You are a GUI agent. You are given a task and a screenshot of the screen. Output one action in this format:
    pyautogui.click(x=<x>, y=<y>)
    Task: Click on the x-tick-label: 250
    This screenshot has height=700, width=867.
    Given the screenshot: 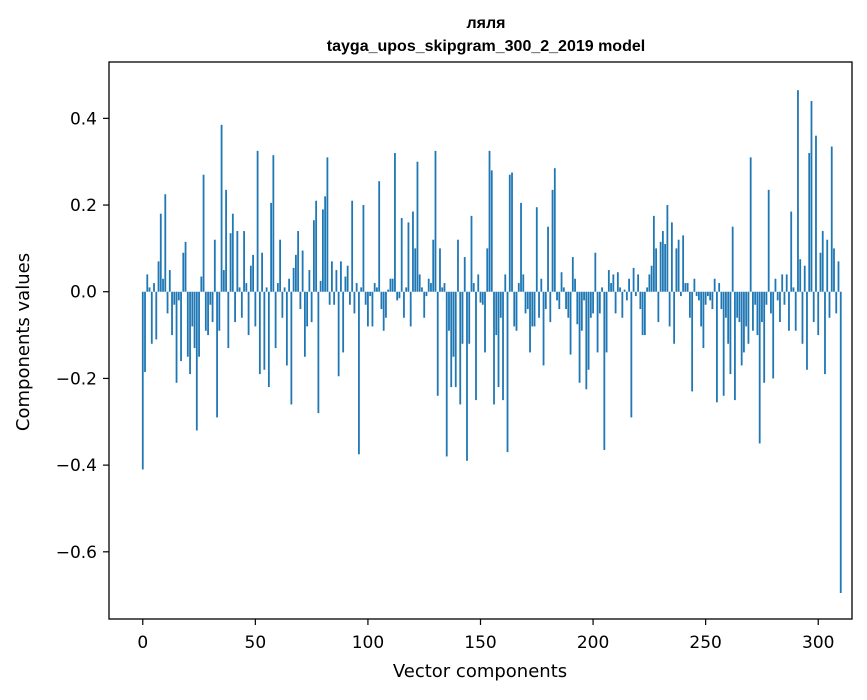 What is the action you would take?
    pyautogui.click(x=705, y=643)
    